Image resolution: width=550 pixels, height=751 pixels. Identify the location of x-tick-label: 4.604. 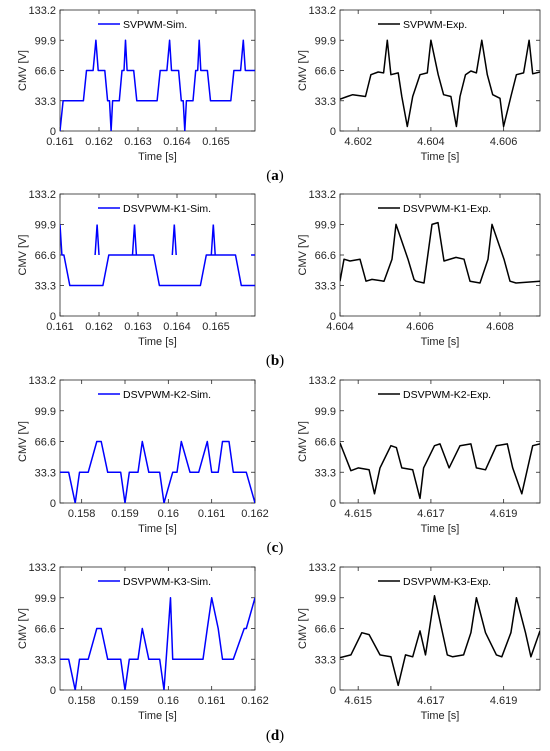
(340, 327).